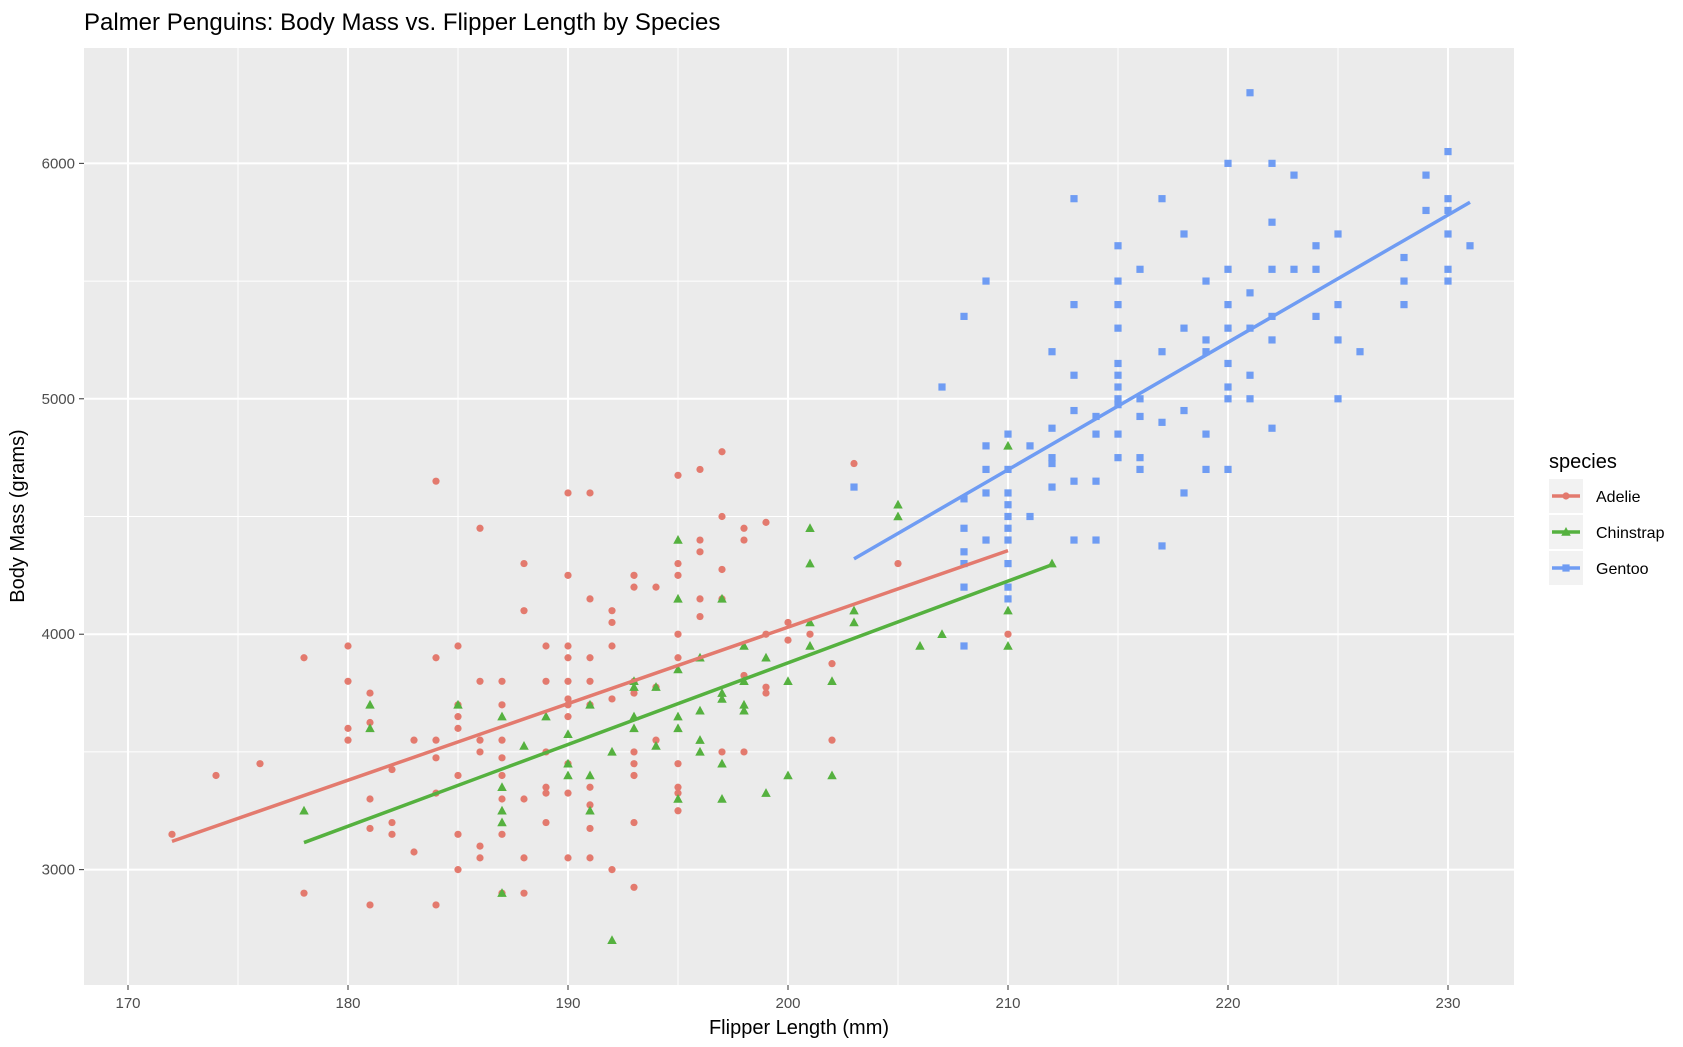  Describe the element at coordinates (58, 634) in the screenshot. I see `y-tick-label: 4000` at that location.